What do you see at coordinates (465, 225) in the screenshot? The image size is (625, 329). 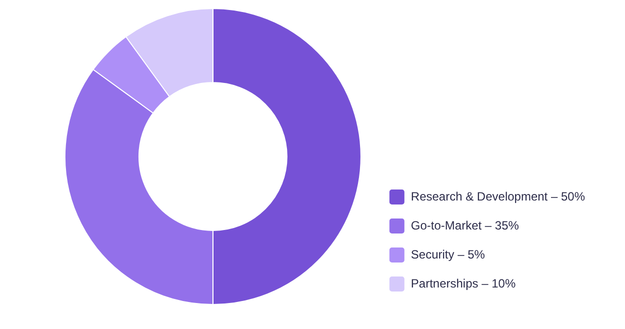 I see `legend-label: Go-to-Market – 35%` at bounding box center [465, 225].